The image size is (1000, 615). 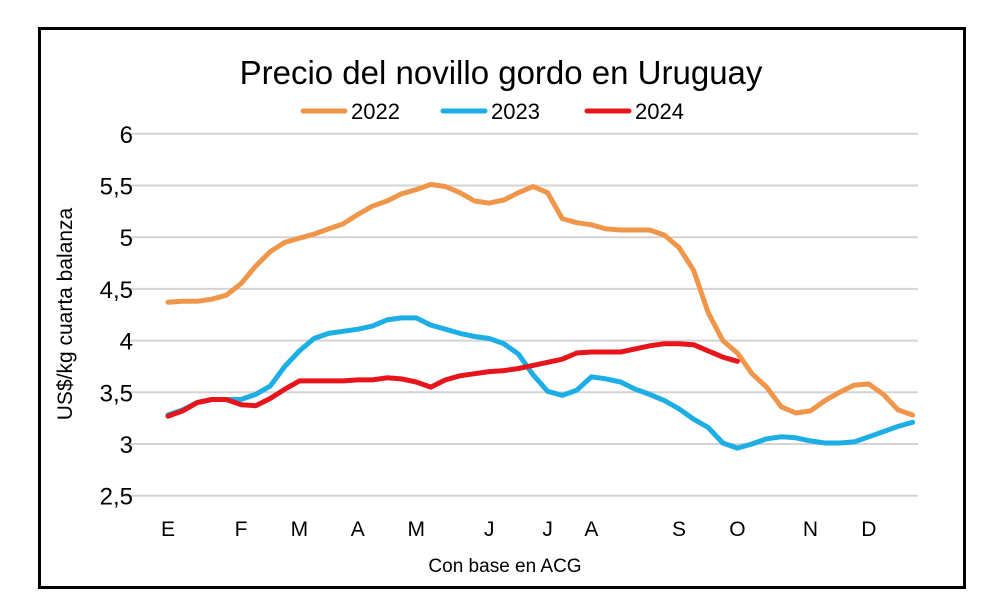 What do you see at coordinates (452, 380) in the screenshot?
I see `series-line-2024` at bounding box center [452, 380].